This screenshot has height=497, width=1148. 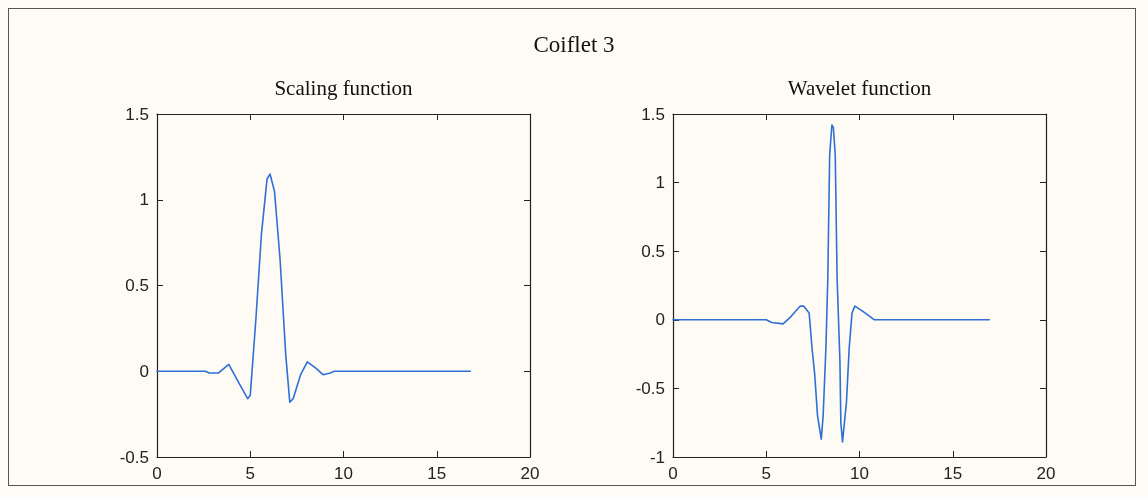 I want to click on chart-title: Scaling function, so click(x=344, y=87).